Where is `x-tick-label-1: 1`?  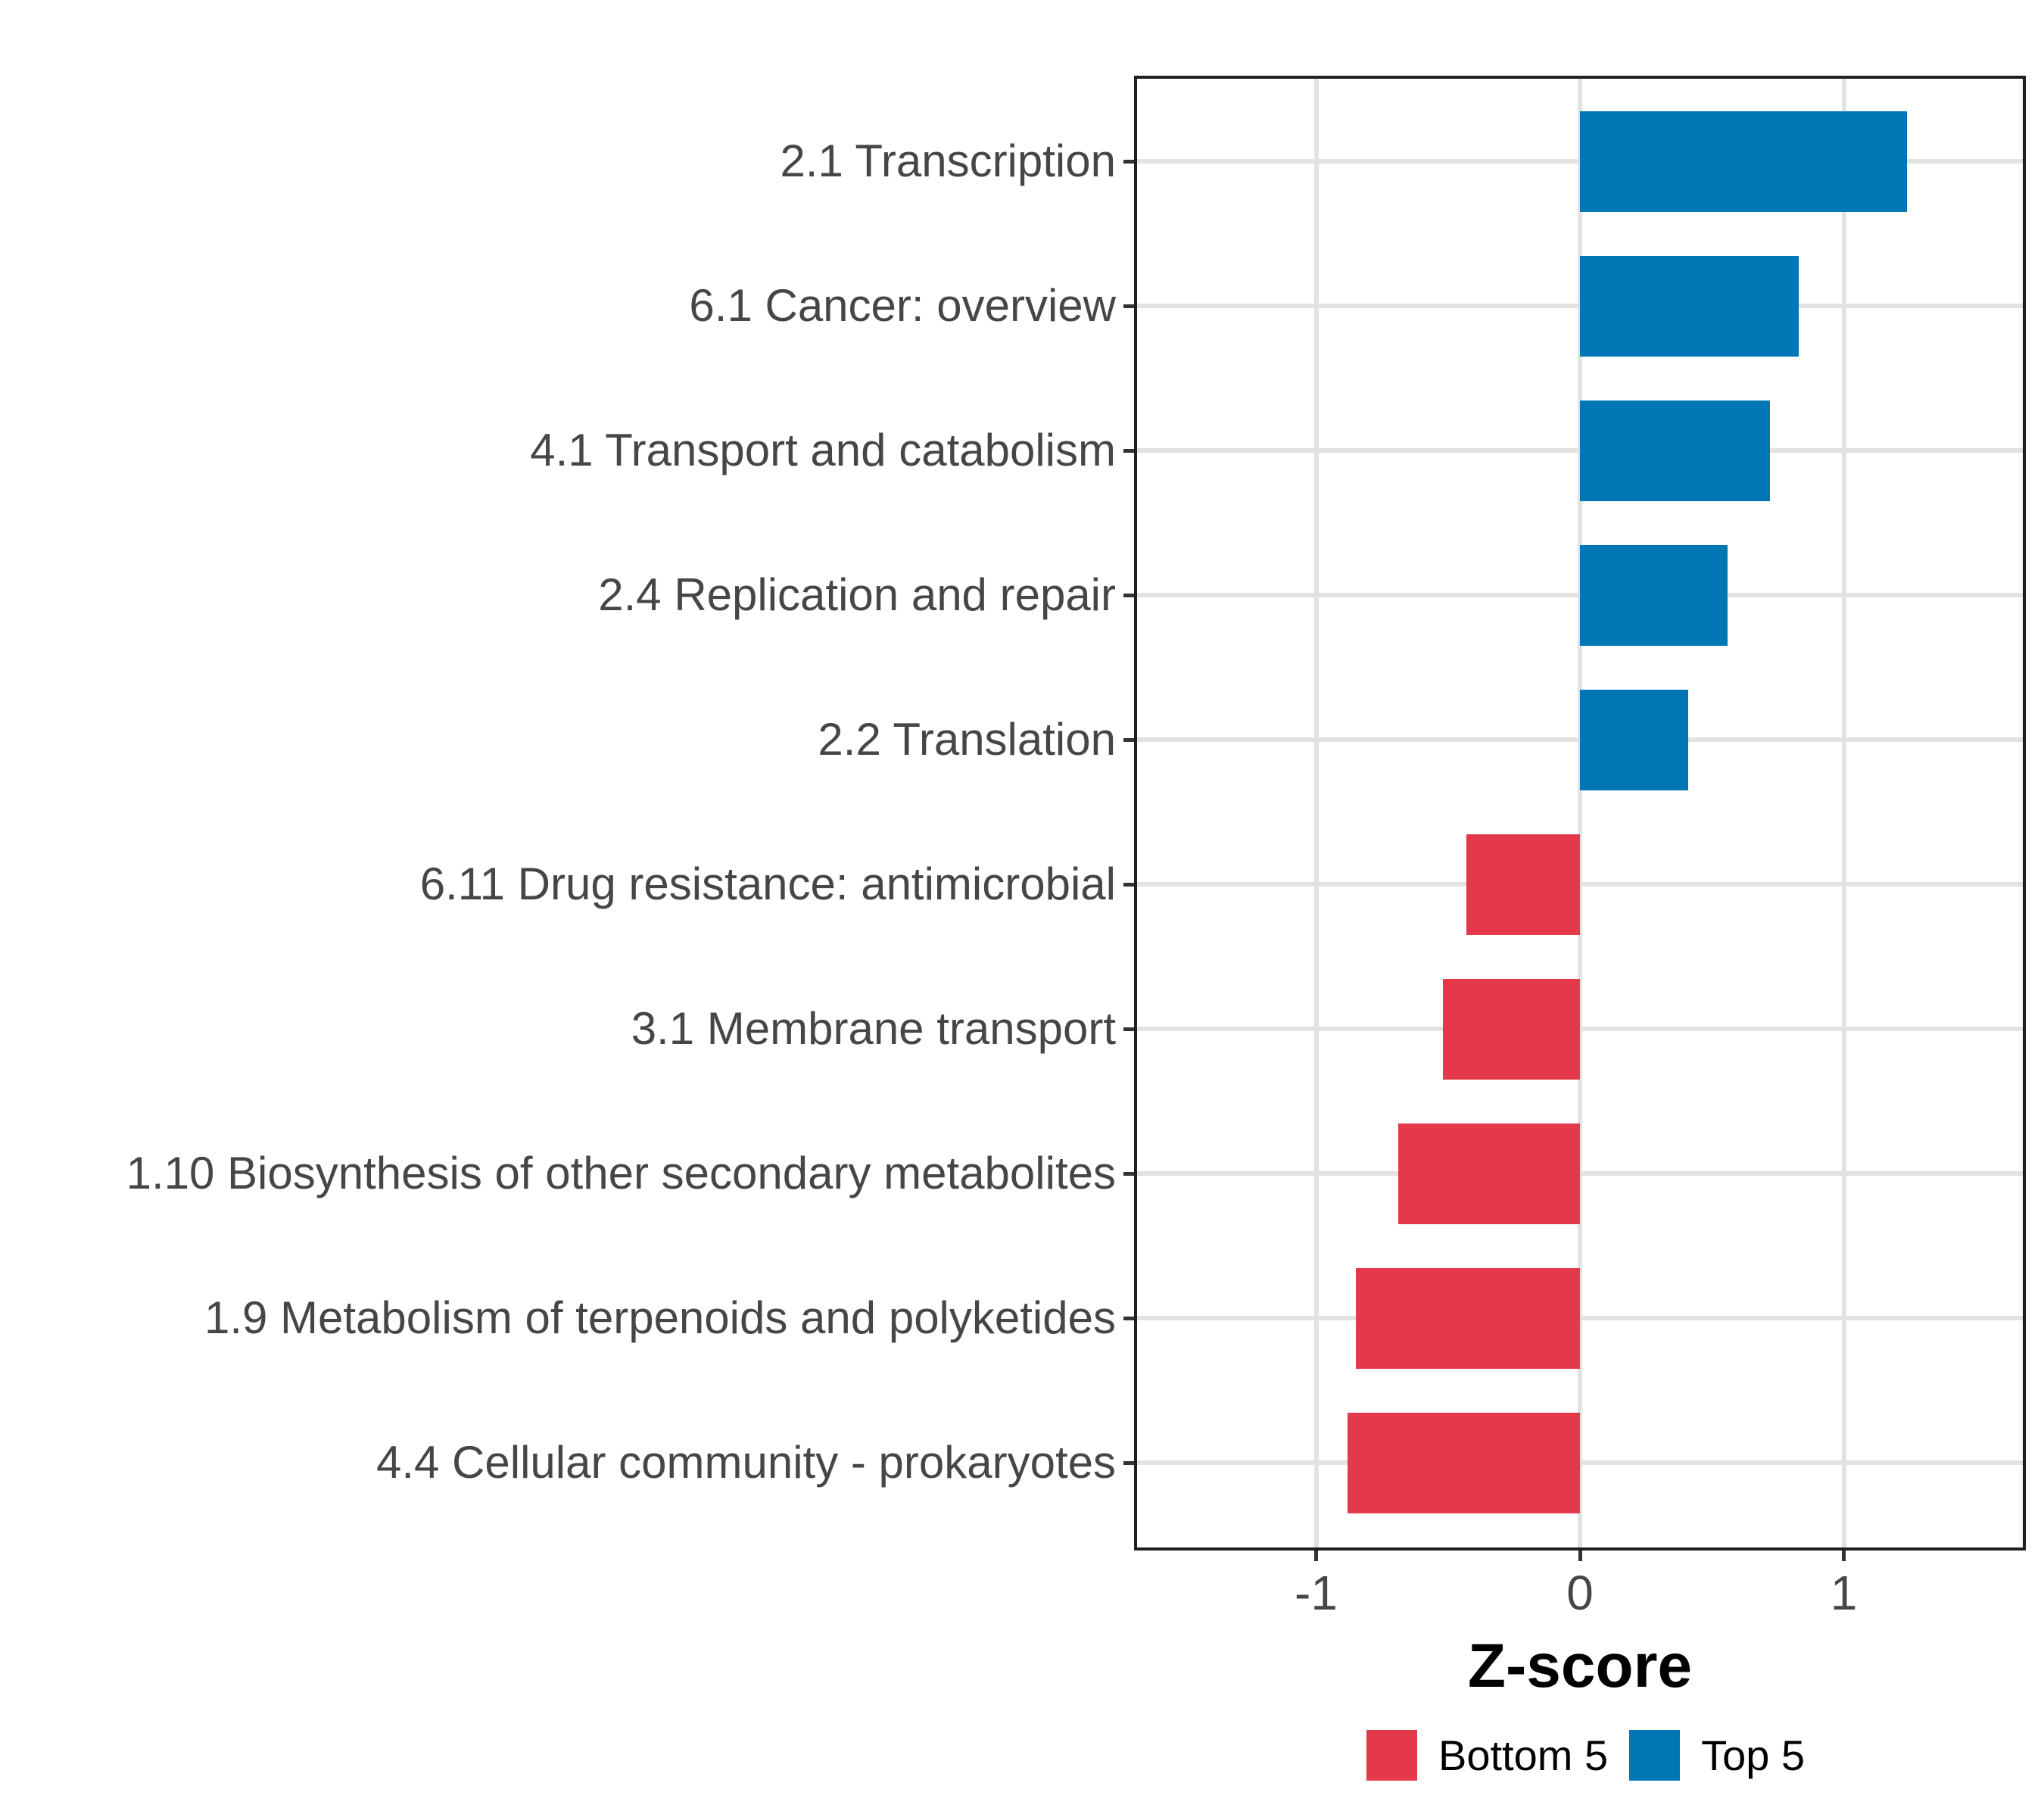
x-tick-label-1: 1 is located at coordinates (1844, 1593).